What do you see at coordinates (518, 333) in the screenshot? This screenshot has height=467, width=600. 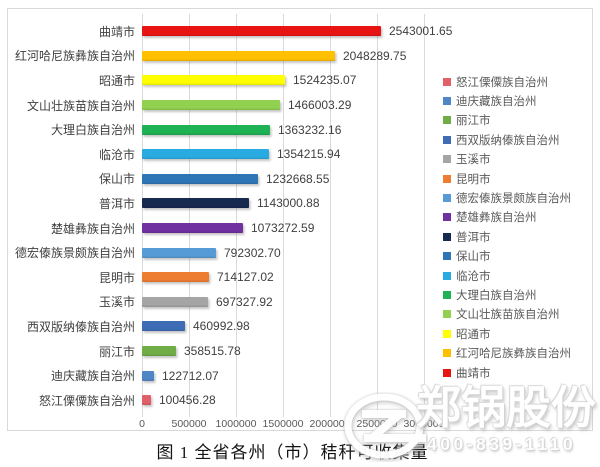 I see `legend-item: 昭通市` at bounding box center [518, 333].